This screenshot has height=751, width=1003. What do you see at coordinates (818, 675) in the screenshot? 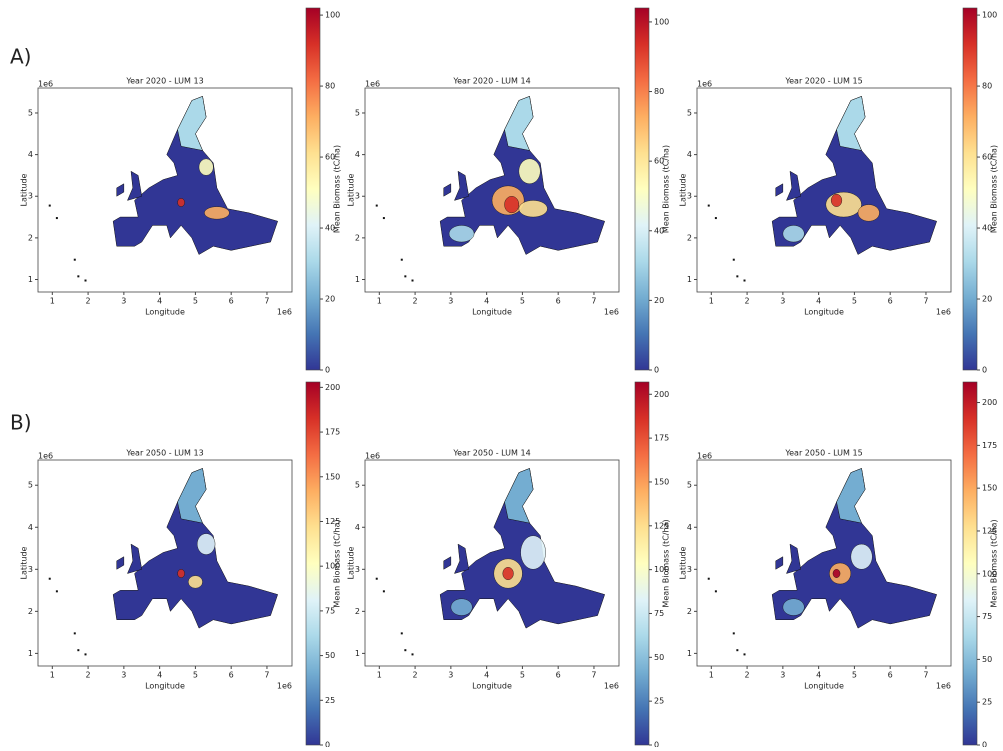
I see `x-tick-label: 4` at bounding box center [818, 675].